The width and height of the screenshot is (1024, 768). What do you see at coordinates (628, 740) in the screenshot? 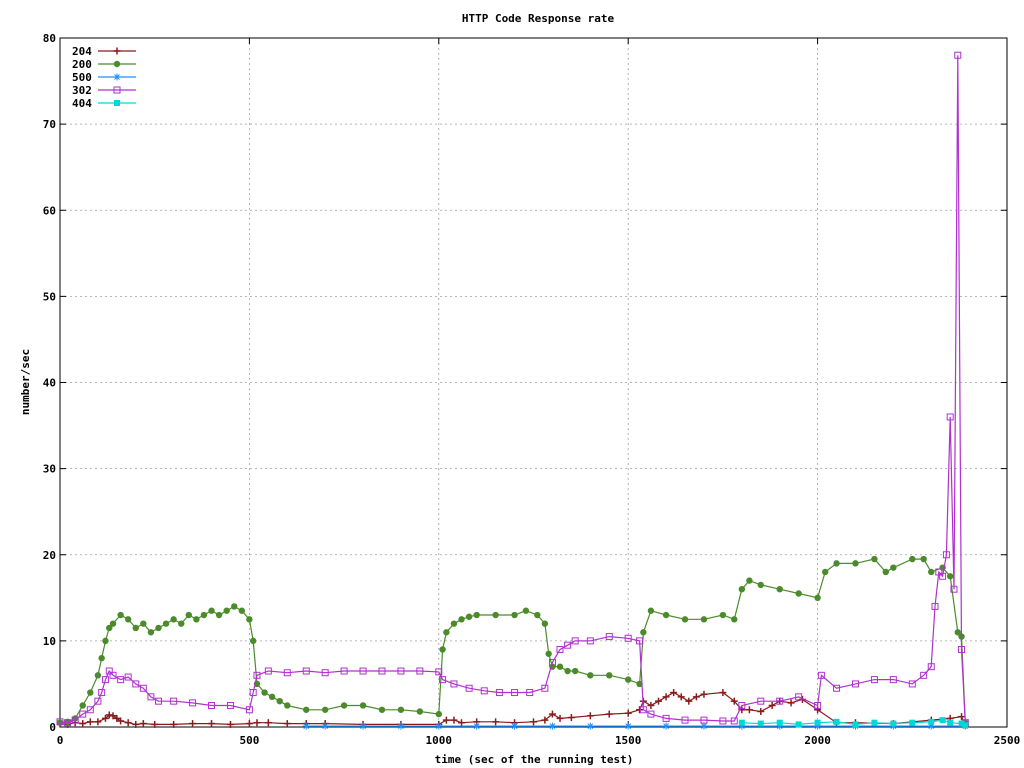
I see `x-tick-label: 1500` at bounding box center [628, 740].